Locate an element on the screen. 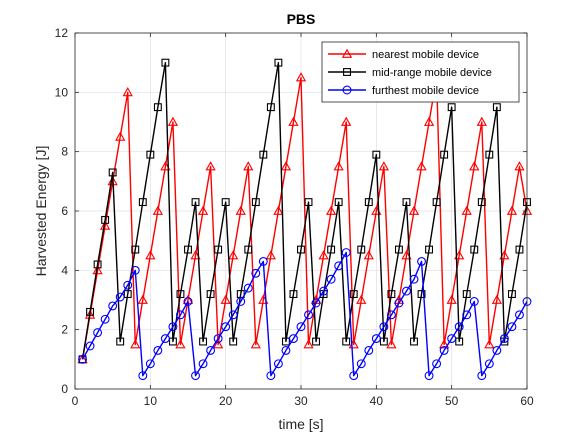 The width and height of the screenshot is (581, 436). y-tick-label: 10 is located at coordinates (62, 92).